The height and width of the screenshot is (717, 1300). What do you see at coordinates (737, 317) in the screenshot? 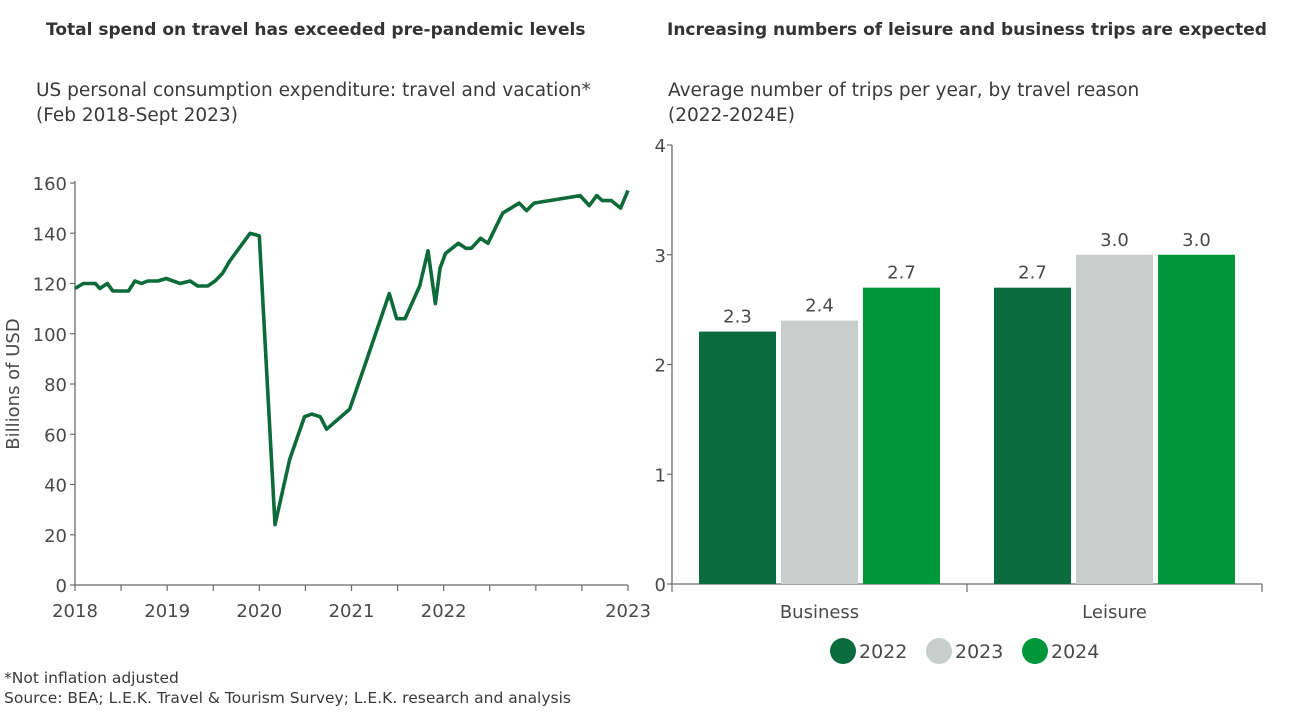
I see `bar-value-label: 2.3` at bounding box center [737, 317].